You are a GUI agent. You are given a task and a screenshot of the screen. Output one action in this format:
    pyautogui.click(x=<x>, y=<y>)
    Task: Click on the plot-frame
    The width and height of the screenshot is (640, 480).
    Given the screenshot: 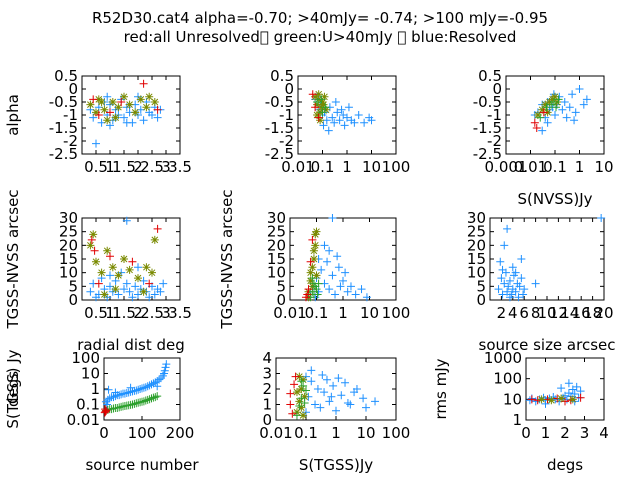 What is the action you would take?
    pyautogui.click(x=343, y=259)
    